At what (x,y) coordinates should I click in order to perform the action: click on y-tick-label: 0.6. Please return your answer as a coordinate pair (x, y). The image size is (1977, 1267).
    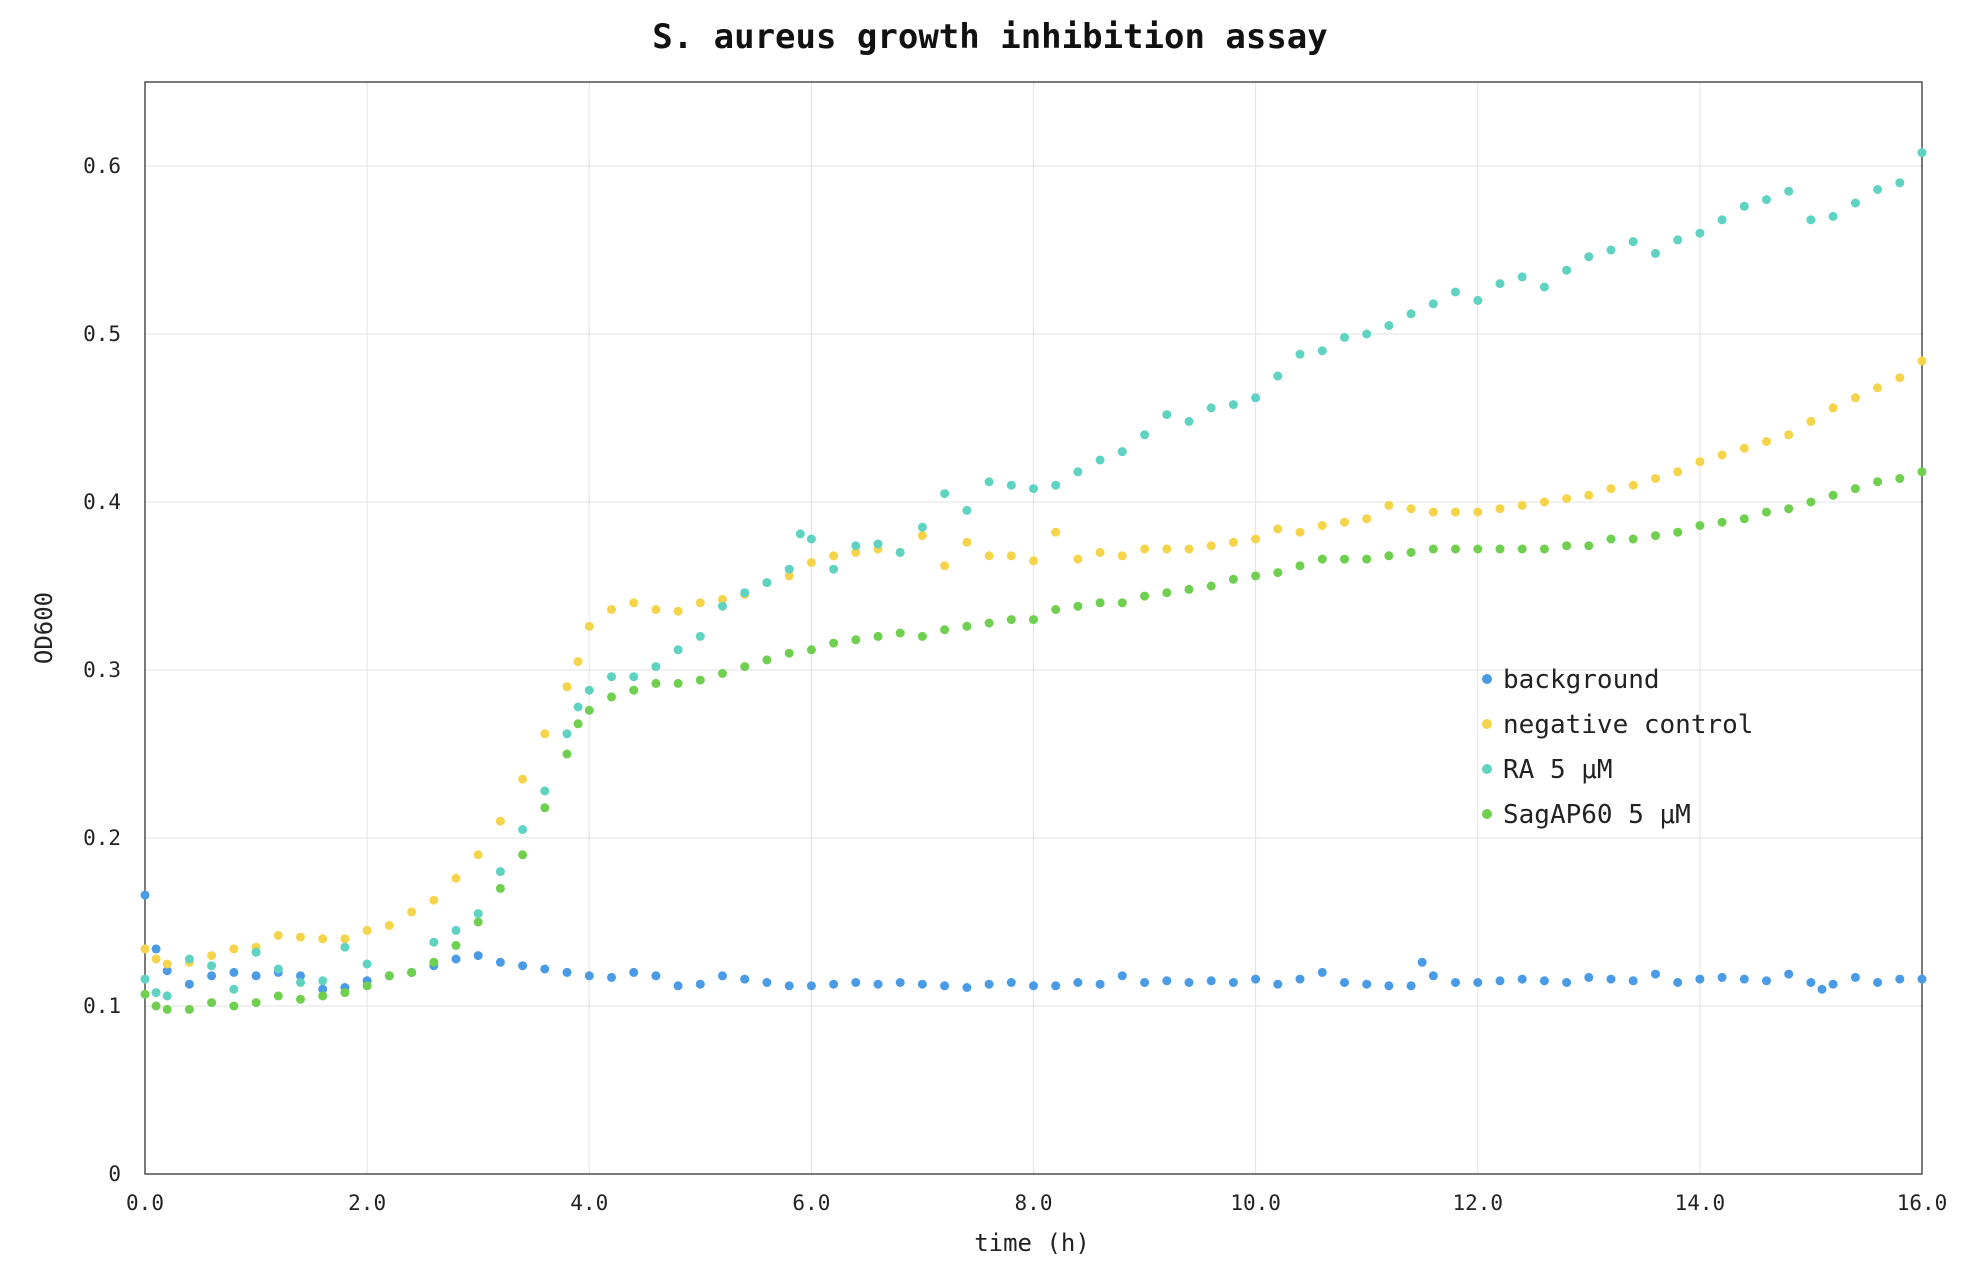
    Looking at the image, I should click on (102, 166).